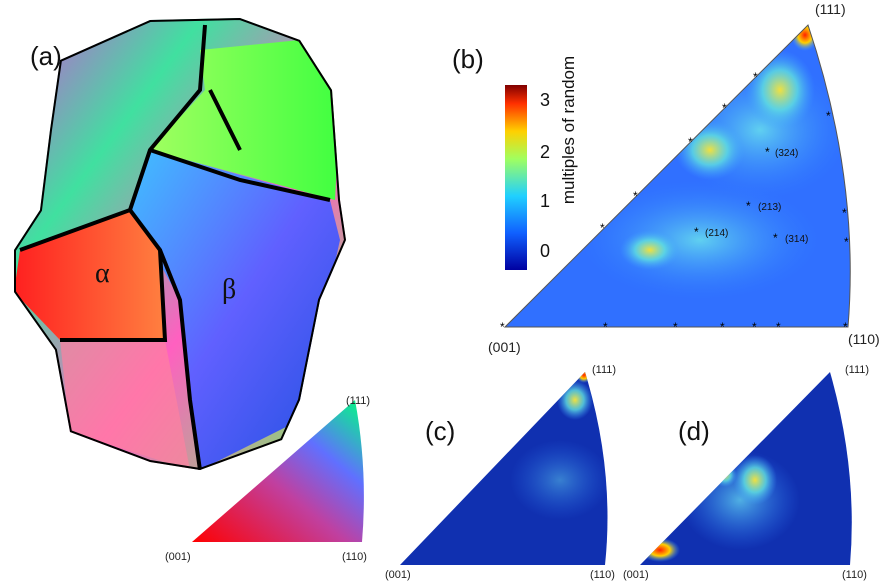  Describe the element at coordinates (545, 251) in the screenshot. I see `colorbar-tick: 0` at that location.